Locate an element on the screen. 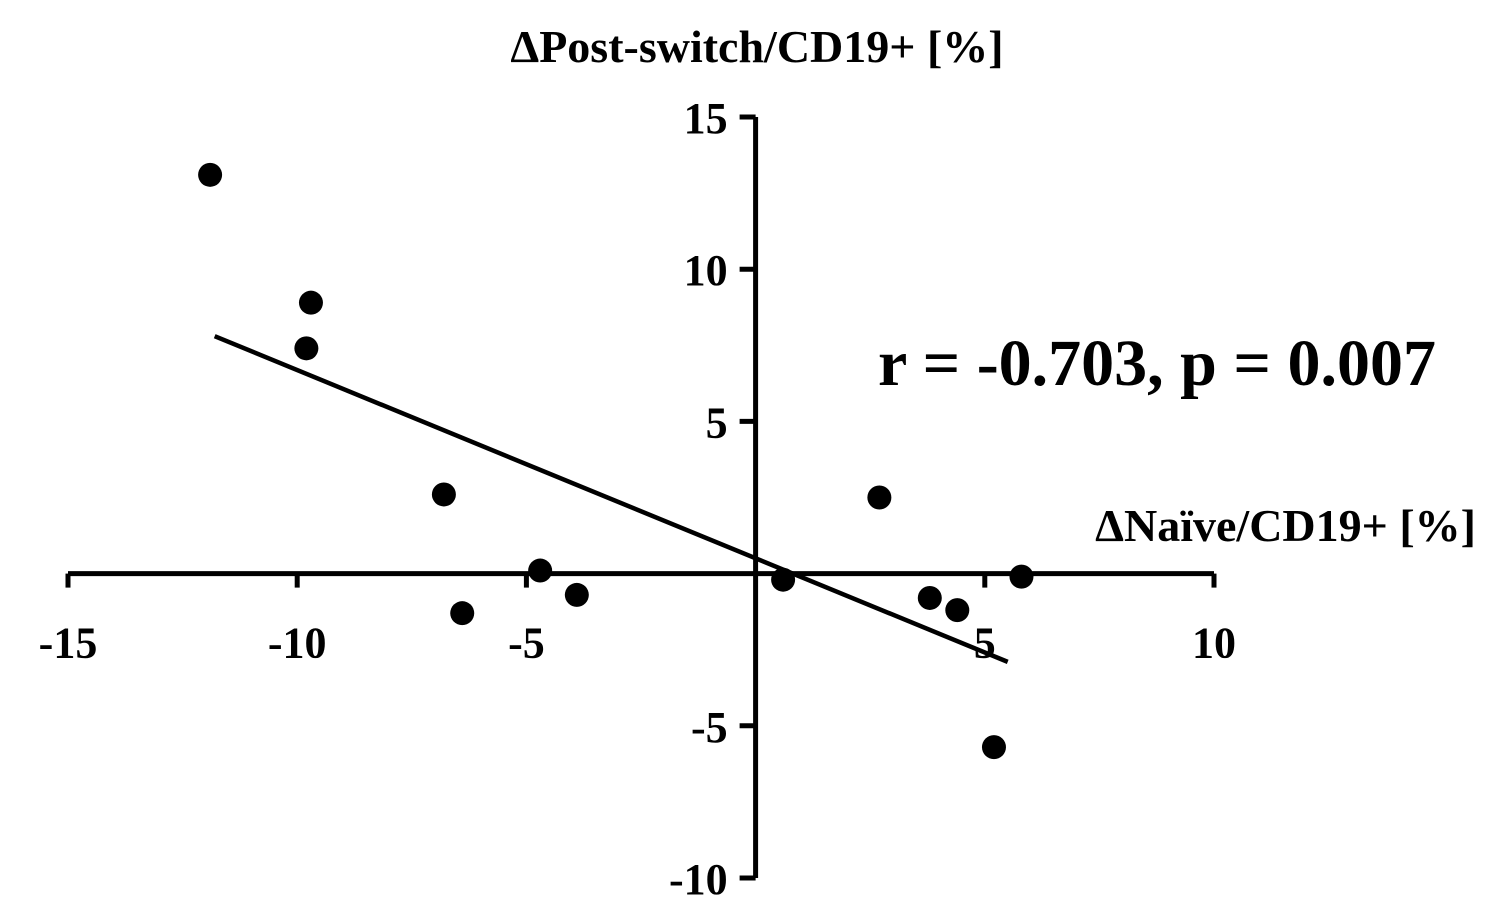  y-tick-label: -10 is located at coordinates (698, 878).